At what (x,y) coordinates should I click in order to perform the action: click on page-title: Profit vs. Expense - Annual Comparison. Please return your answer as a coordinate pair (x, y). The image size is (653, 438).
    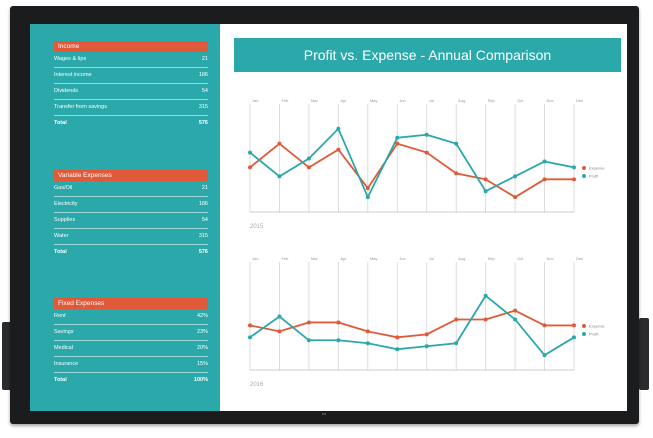
    Looking at the image, I should click on (427, 55).